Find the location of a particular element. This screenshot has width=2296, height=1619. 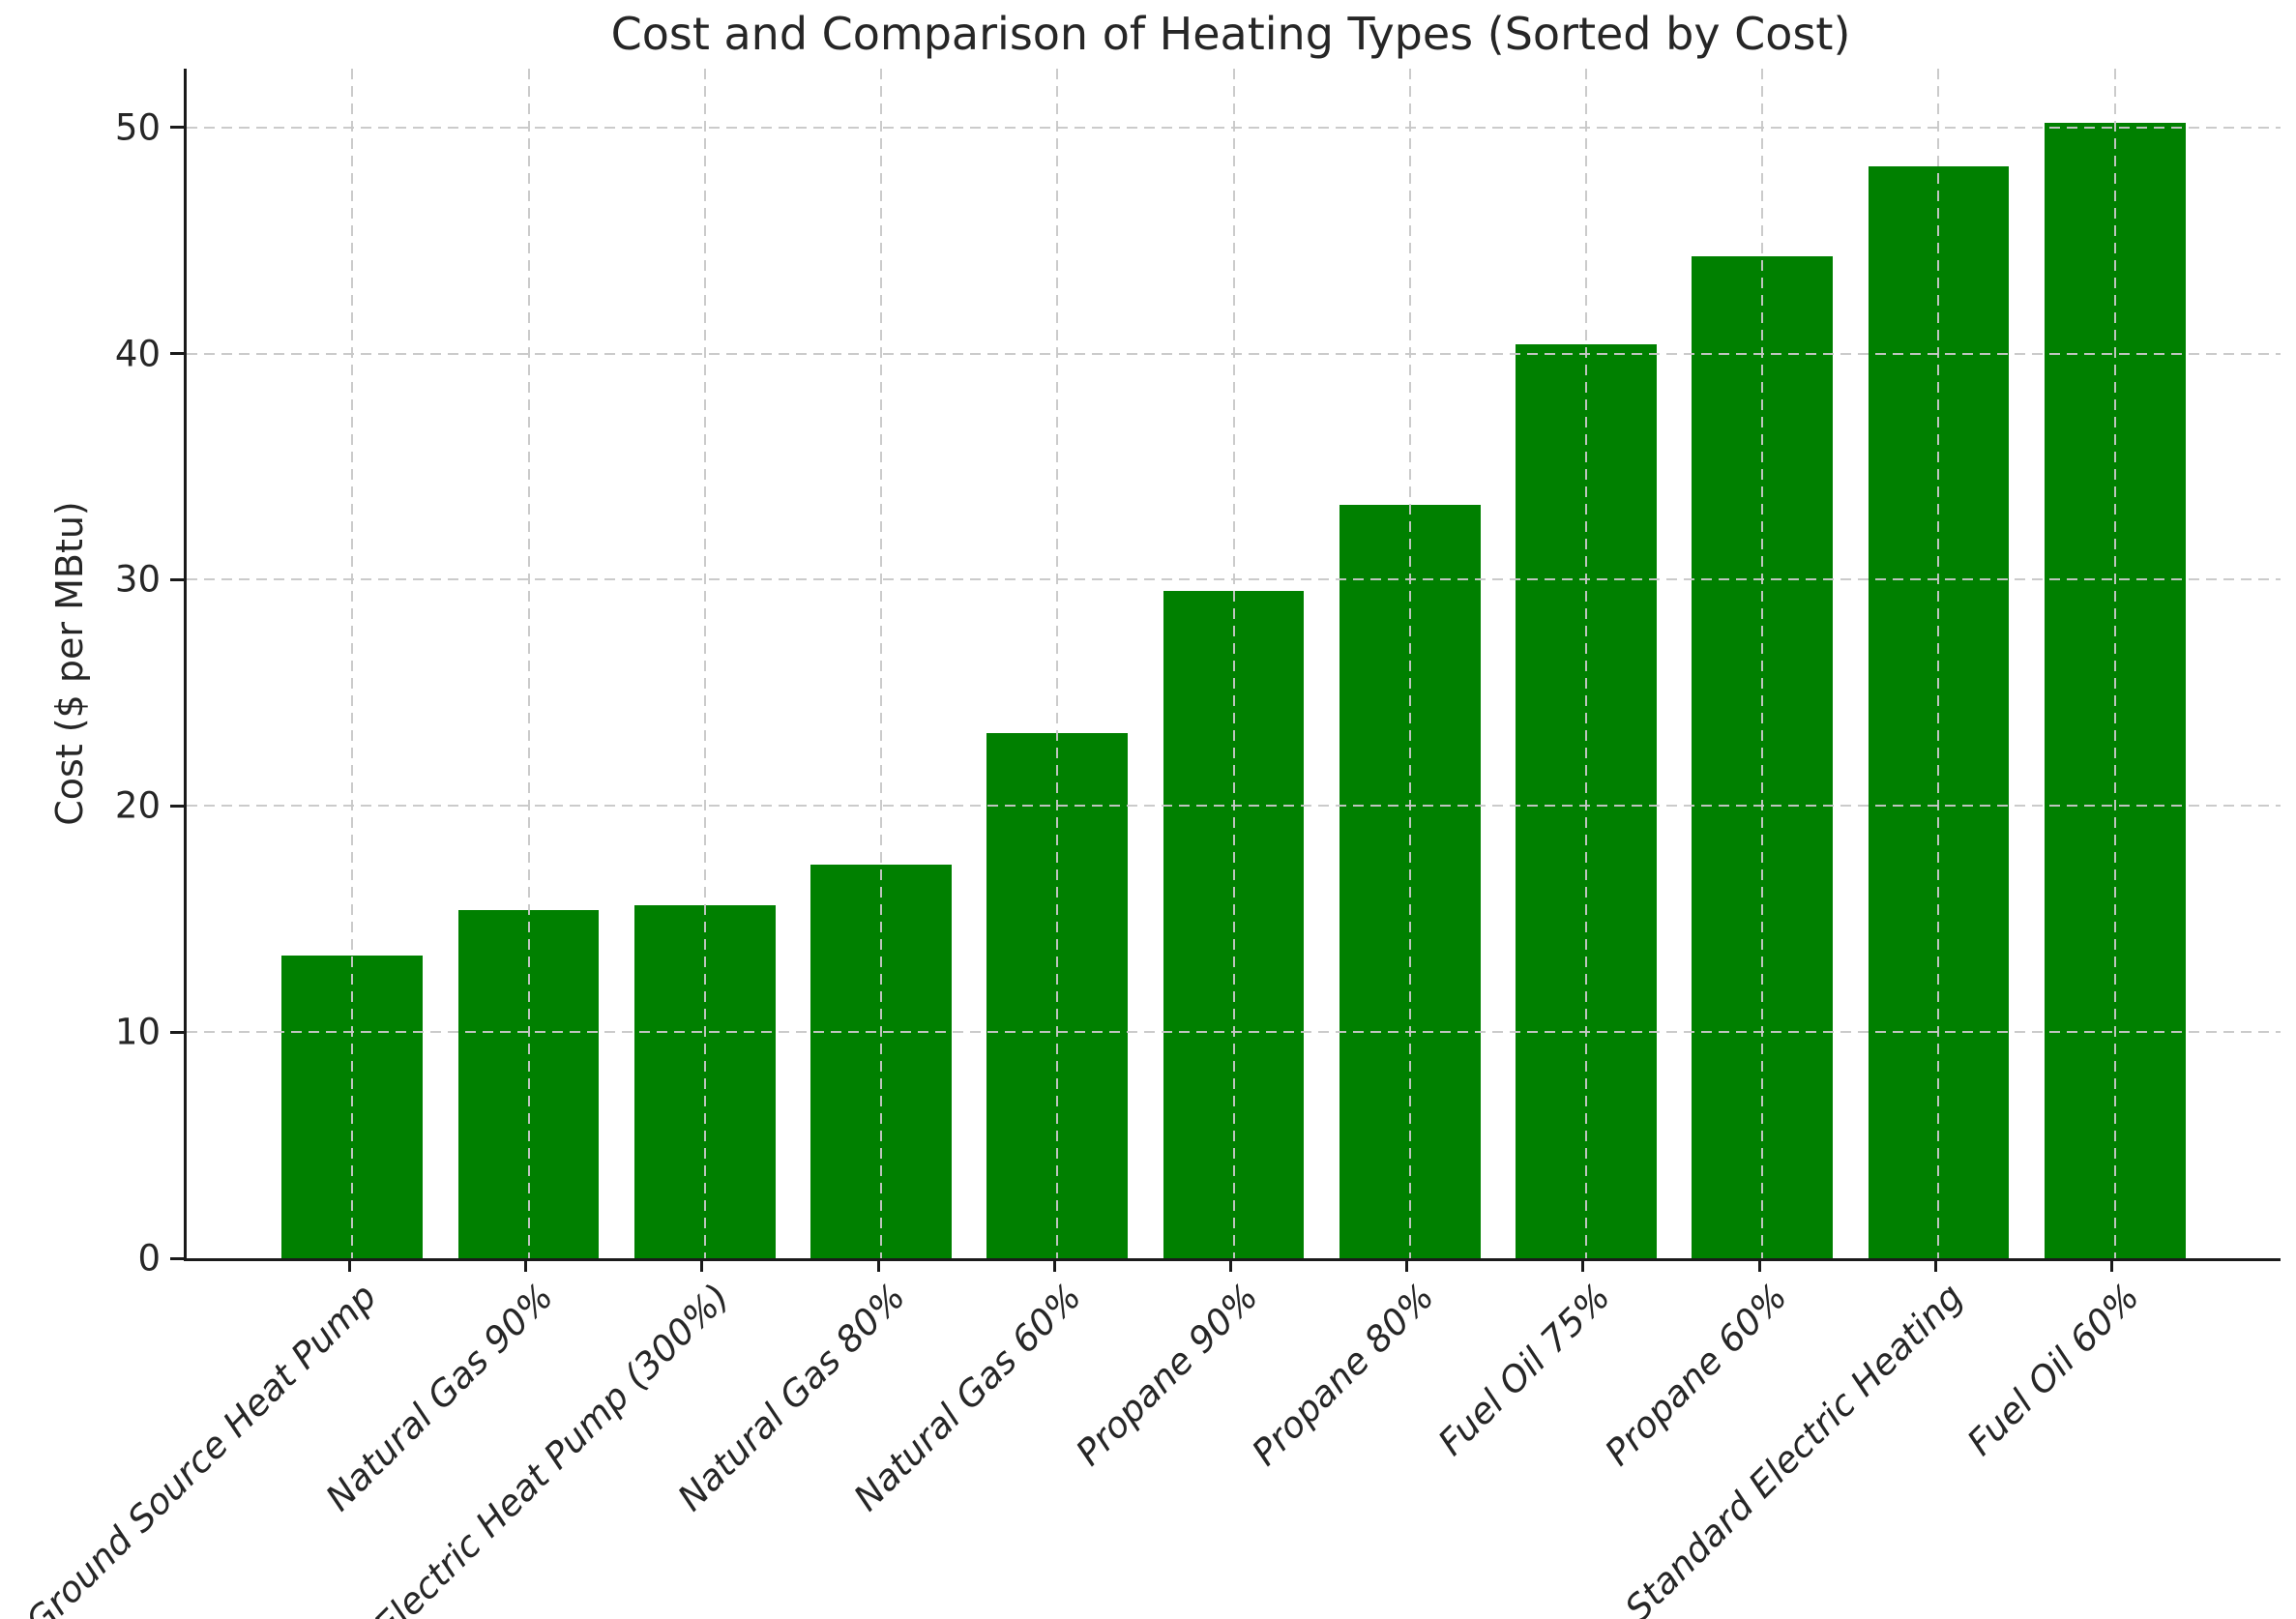

y-tick-label: 50 is located at coordinates (137, 127).